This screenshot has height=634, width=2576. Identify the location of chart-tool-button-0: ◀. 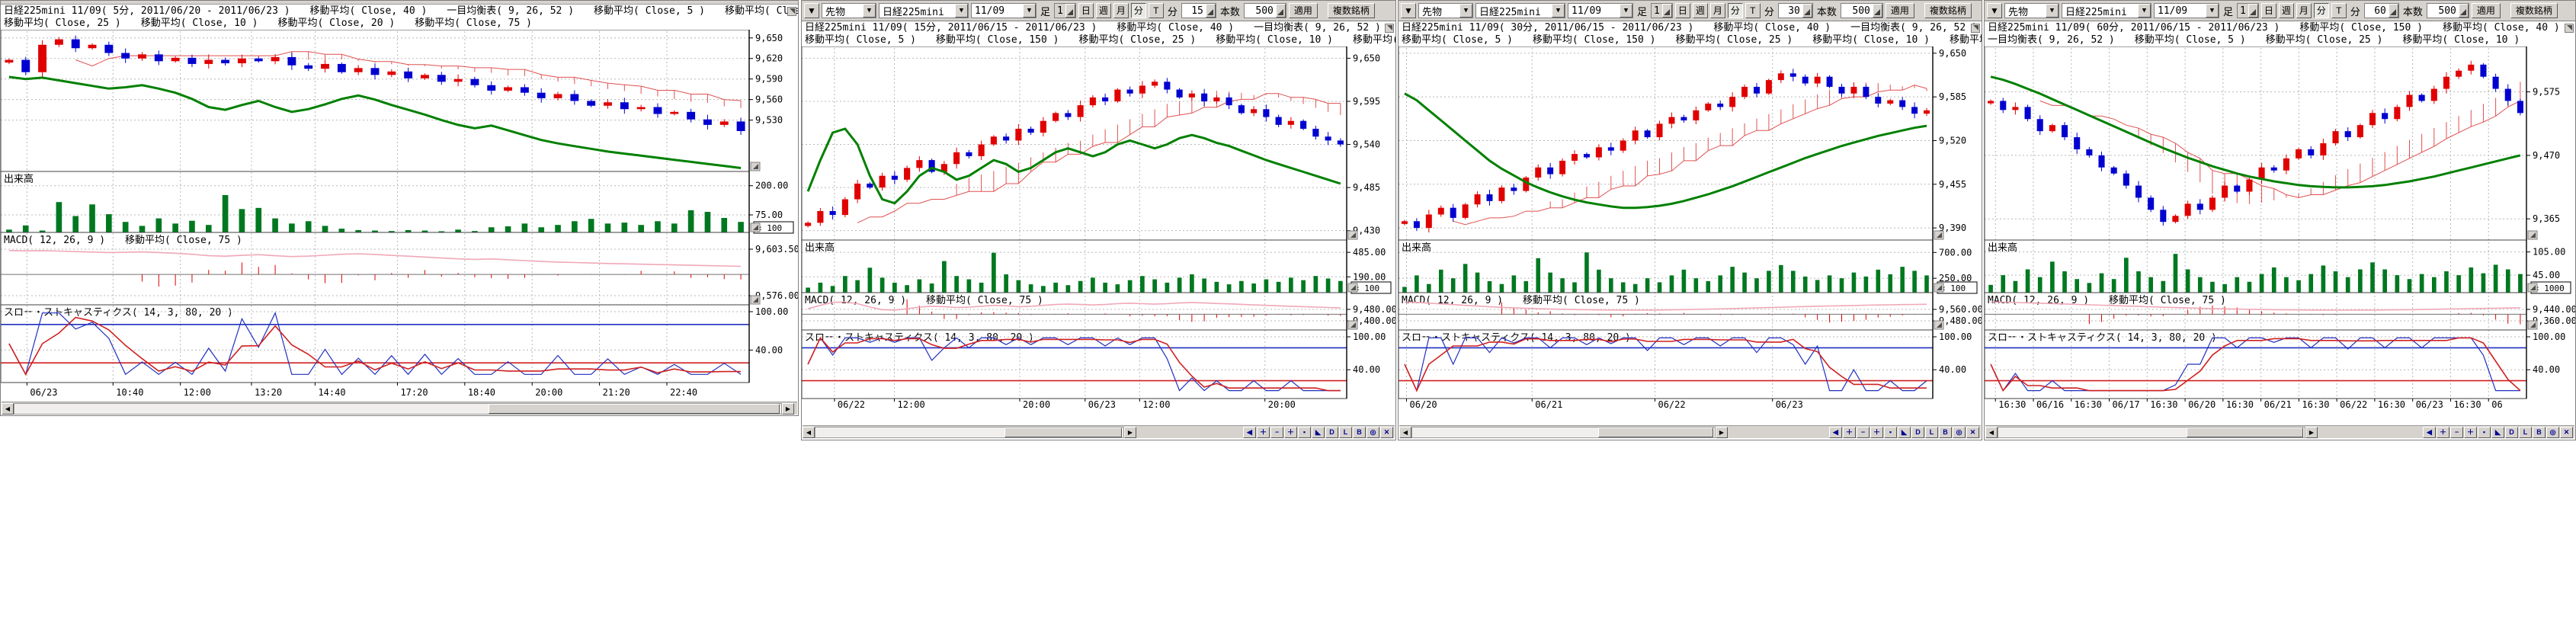
(1249, 432).